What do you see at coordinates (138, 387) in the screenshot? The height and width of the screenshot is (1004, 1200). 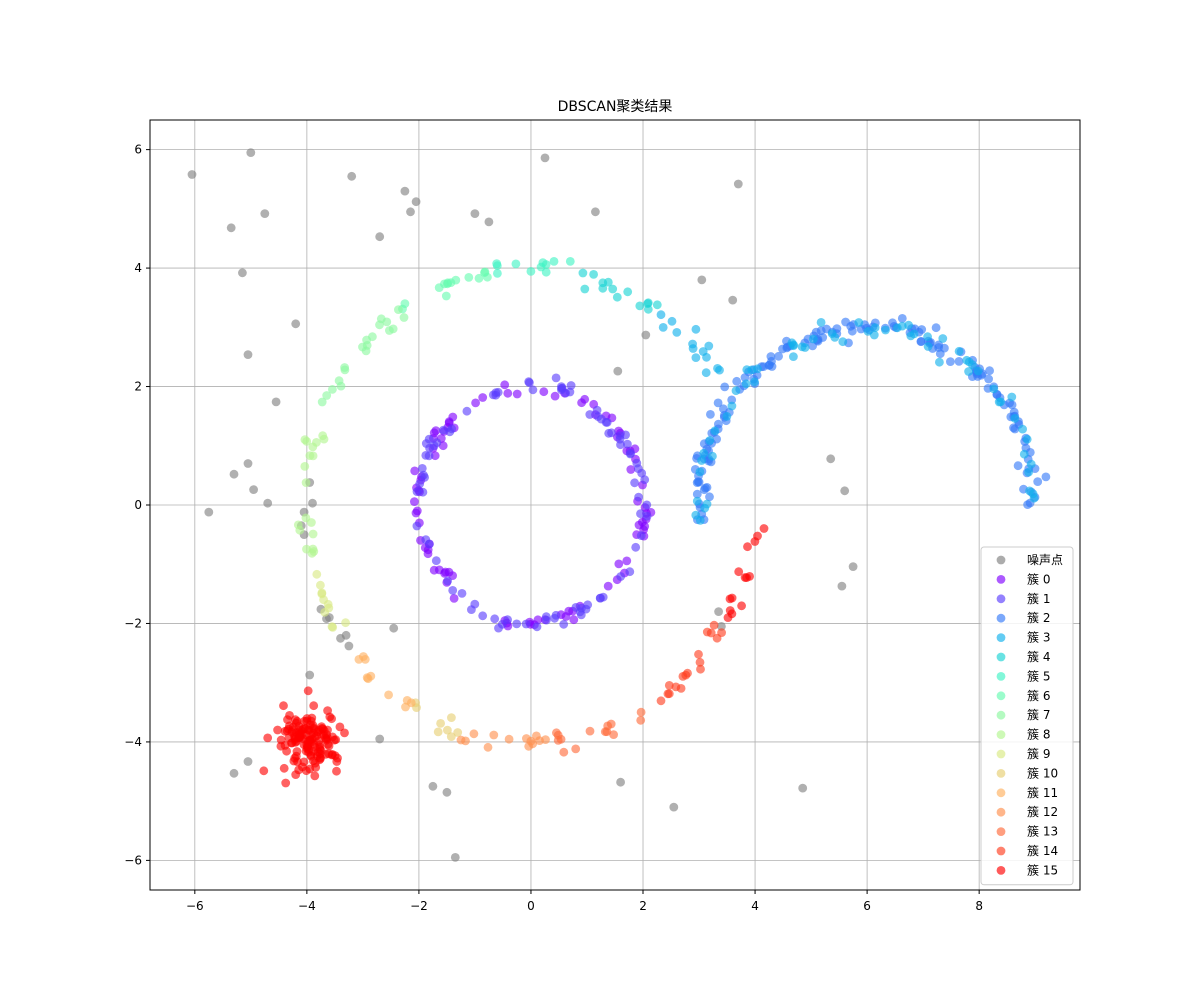 I see `y-tick-label: 2` at bounding box center [138, 387].